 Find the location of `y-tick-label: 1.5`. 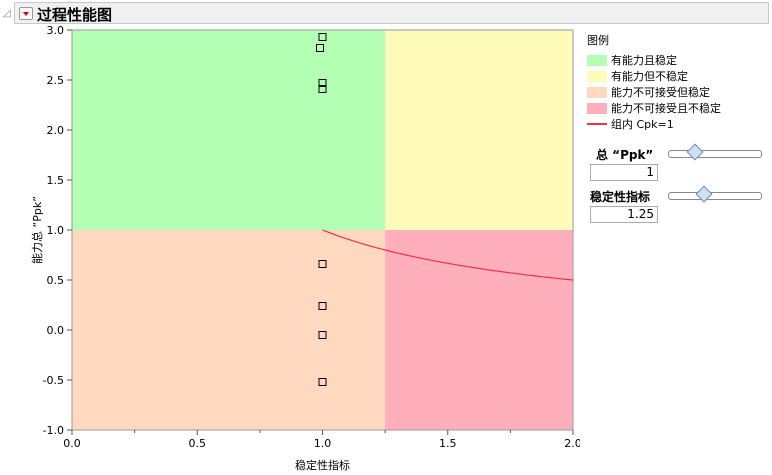

y-tick-label: 1.5 is located at coordinates (56, 180).